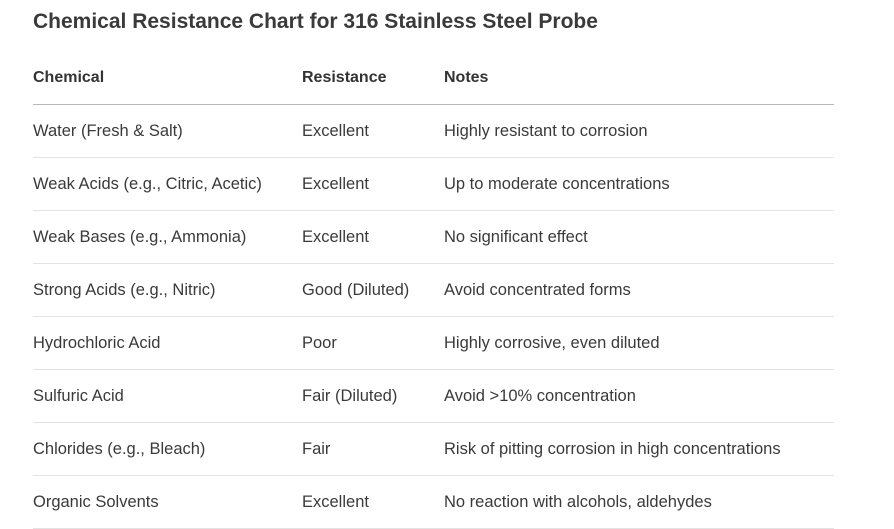  I want to click on cell-notes: No significant effect, so click(639, 237).